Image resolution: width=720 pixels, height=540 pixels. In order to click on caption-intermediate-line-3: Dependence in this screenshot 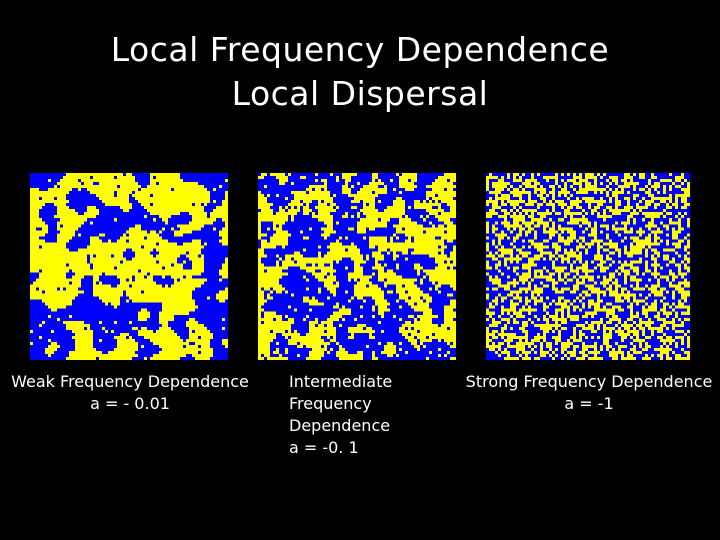, I will do `click(340, 425)`.